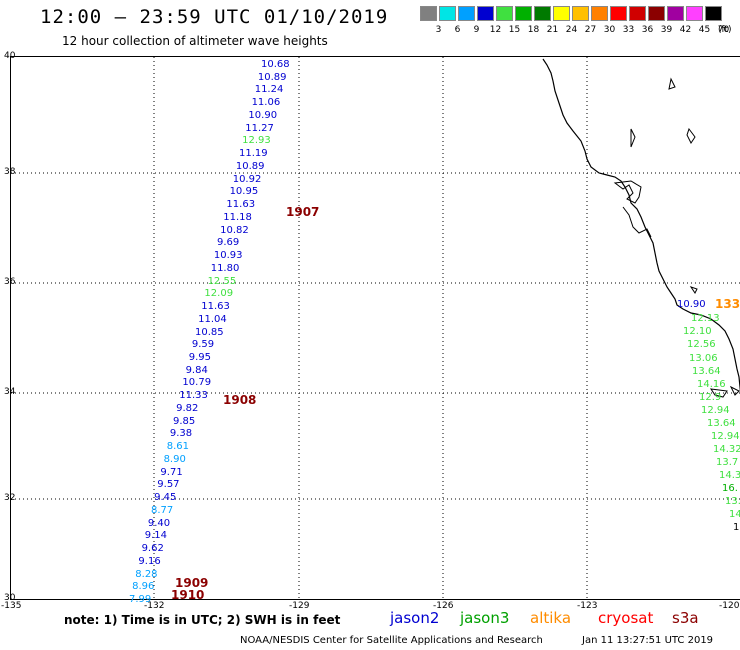 The height and width of the screenshot is (650, 740). What do you see at coordinates (704, 30) in the screenshot?
I see `legend-value: 45` at bounding box center [704, 30].